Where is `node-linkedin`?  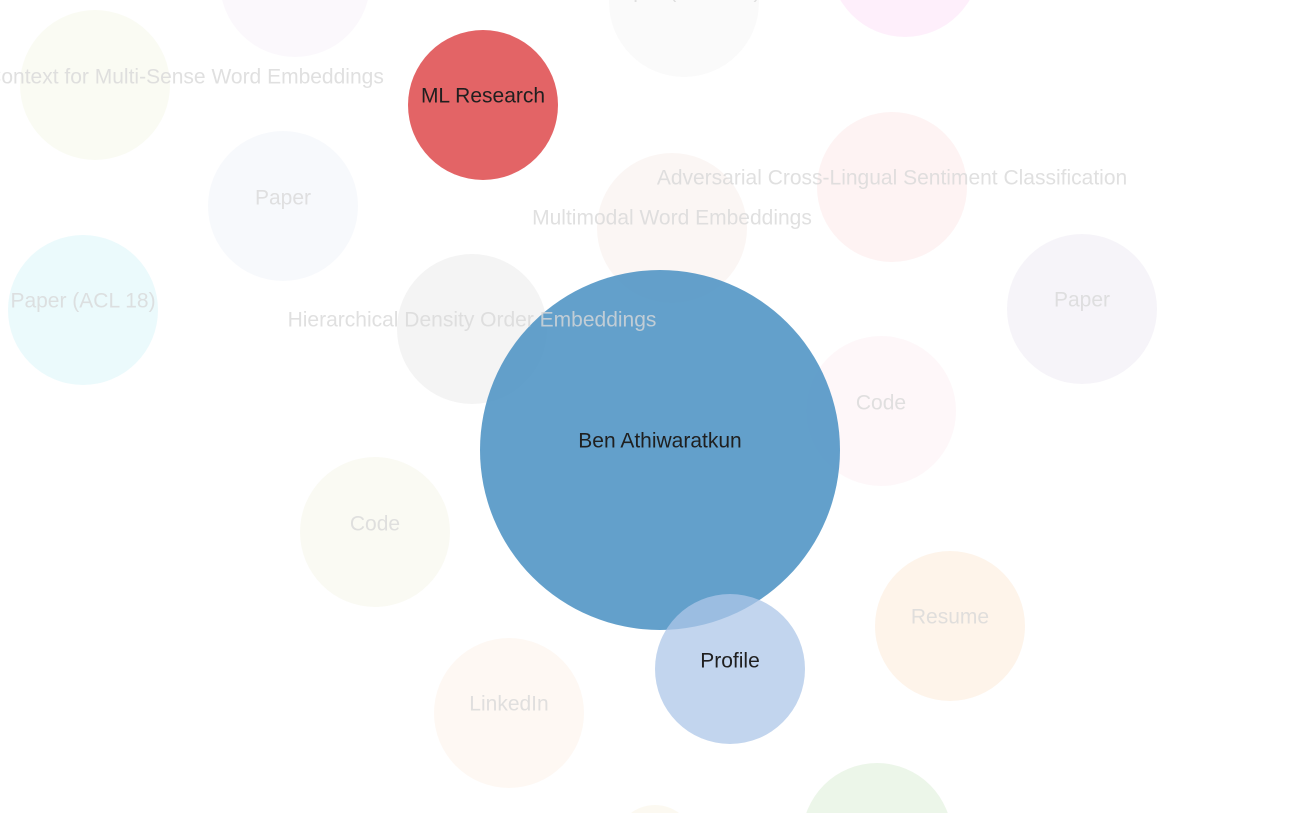 node-linkedin is located at coordinates (509, 713).